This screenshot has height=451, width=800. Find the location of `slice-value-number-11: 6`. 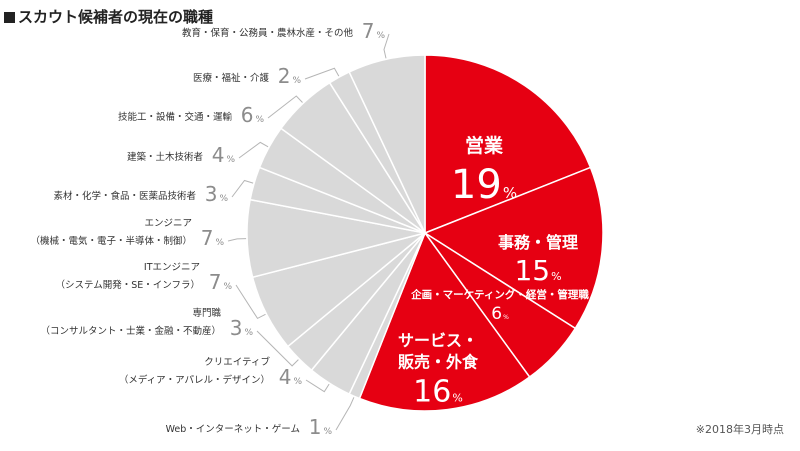

slice-value-number-11: 6 is located at coordinates (247, 115).